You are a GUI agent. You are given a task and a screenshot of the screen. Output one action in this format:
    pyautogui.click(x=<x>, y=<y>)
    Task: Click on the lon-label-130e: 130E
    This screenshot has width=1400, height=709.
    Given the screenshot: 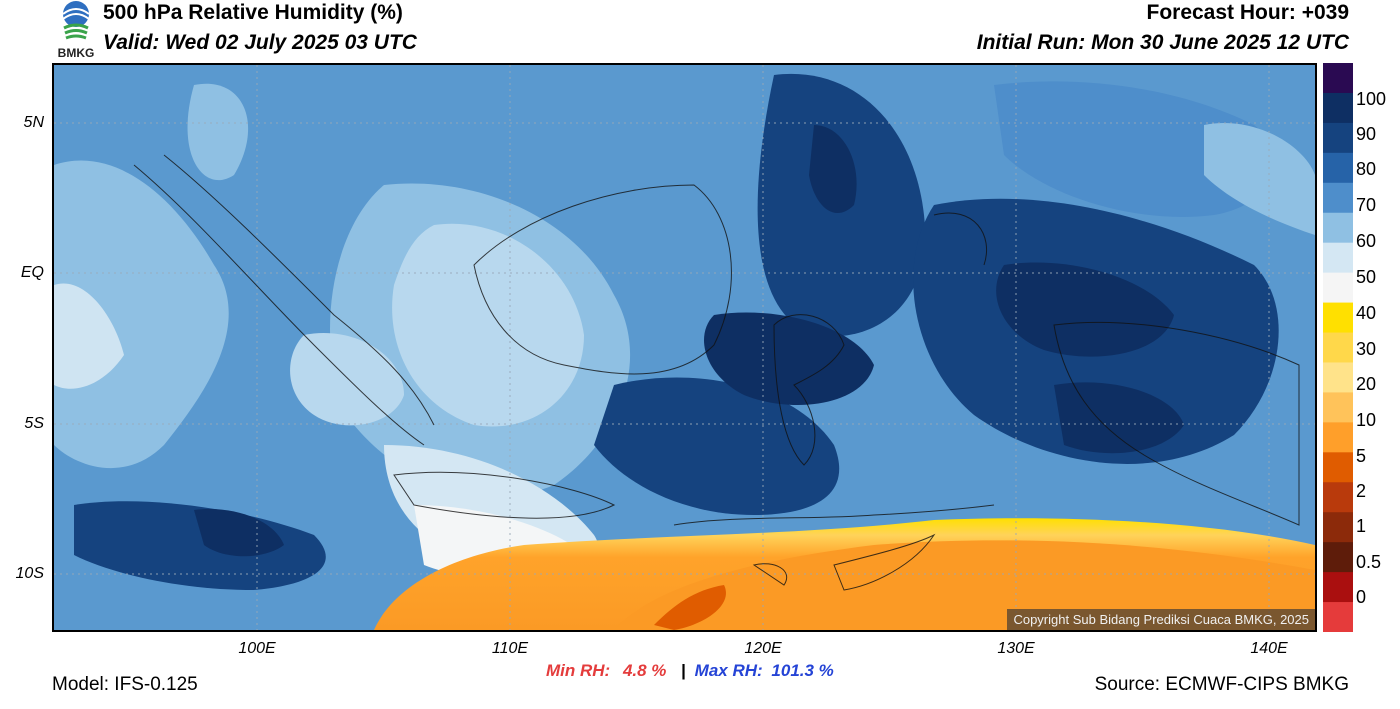 What is the action you would take?
    pyautogui.click(x=1016, y=648)
    